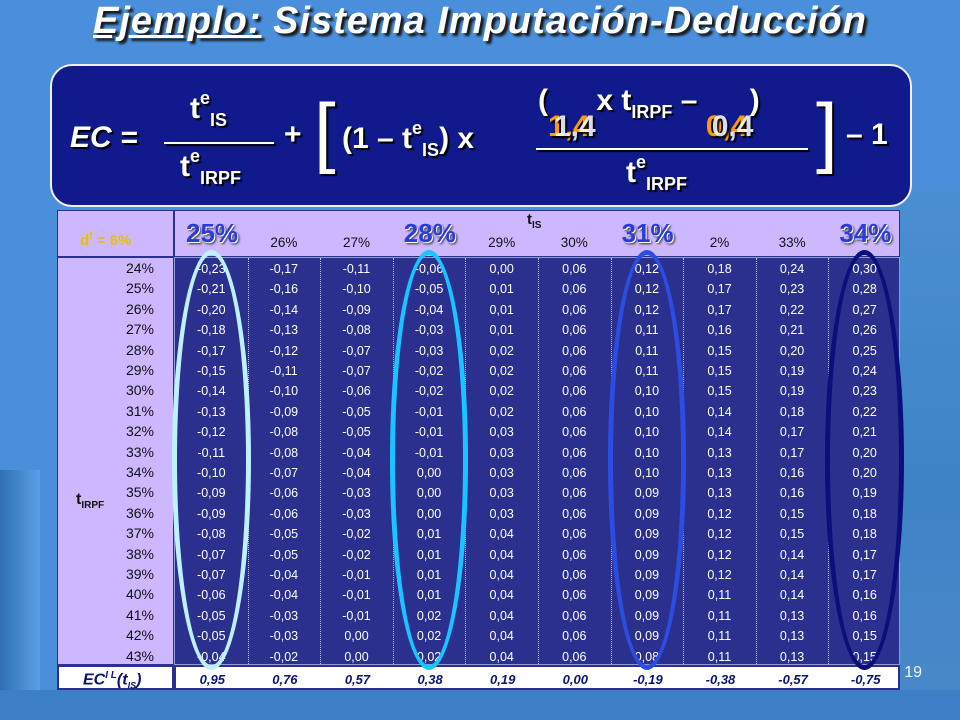  Describe the element at coordinates (195, 108) in the screenshot. I see `fraction1-num-t: t` at that location.